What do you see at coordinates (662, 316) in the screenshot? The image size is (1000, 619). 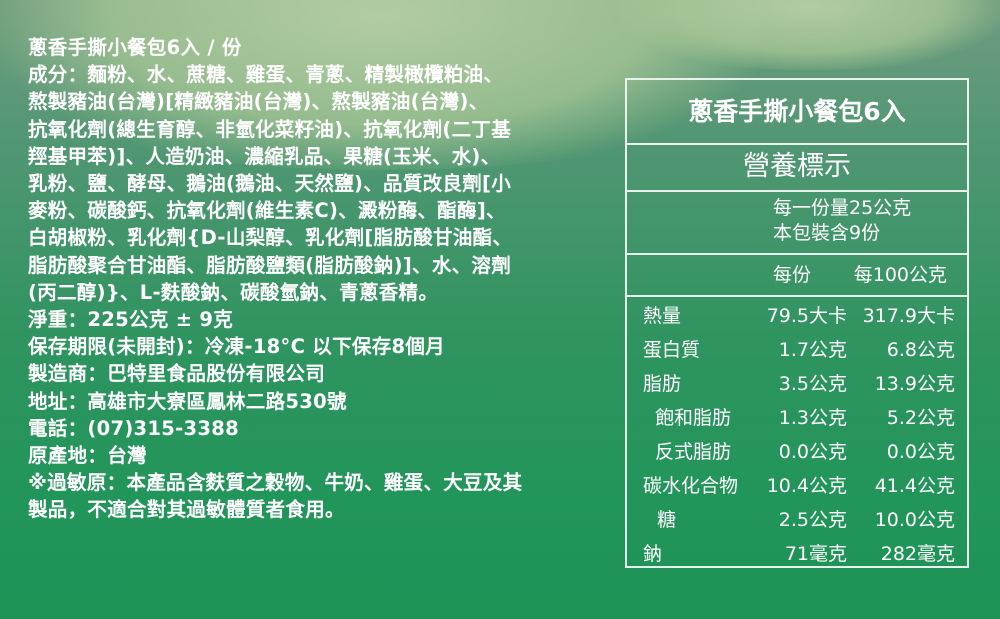 I see `nutrient-name: 熱量` at bounding box center [662, 316].